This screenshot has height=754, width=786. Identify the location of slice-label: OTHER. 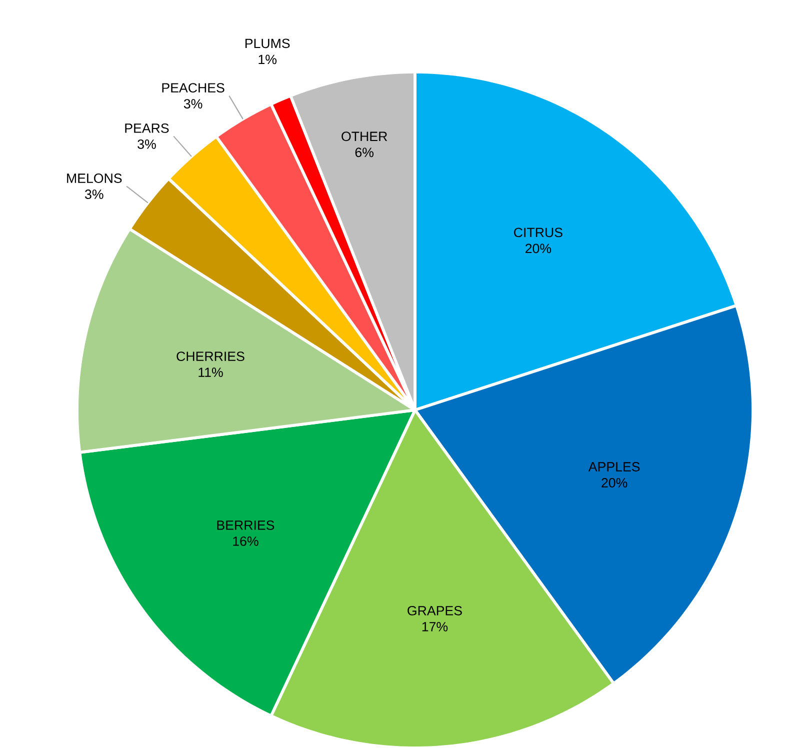
(365, 137).